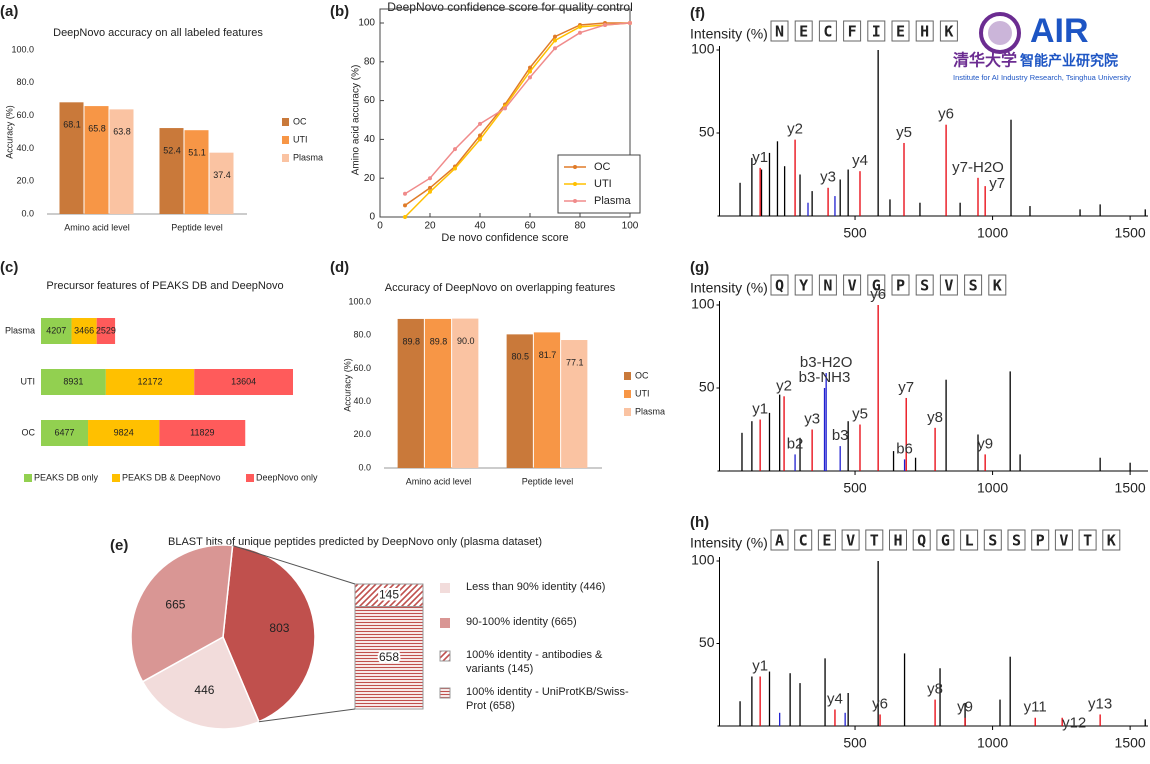  I want to click on residue: A, so click(779, 541).